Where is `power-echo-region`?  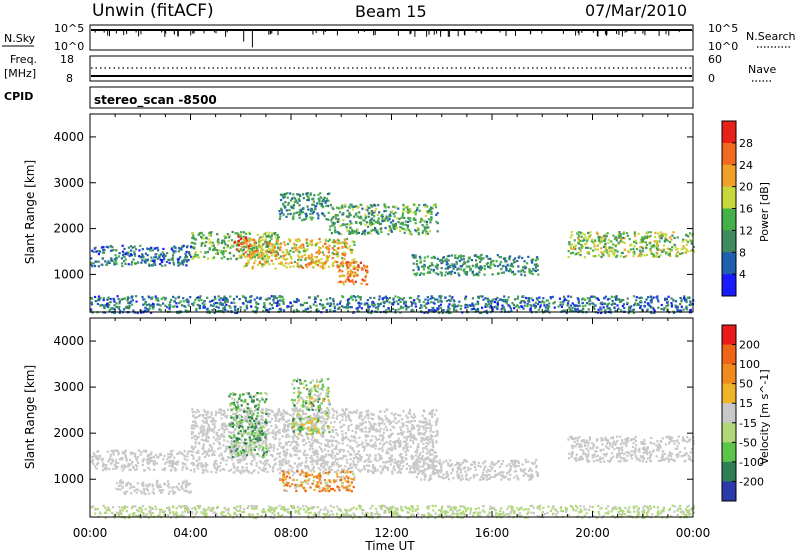 power-echo-region is located at coordinates (353, 273).